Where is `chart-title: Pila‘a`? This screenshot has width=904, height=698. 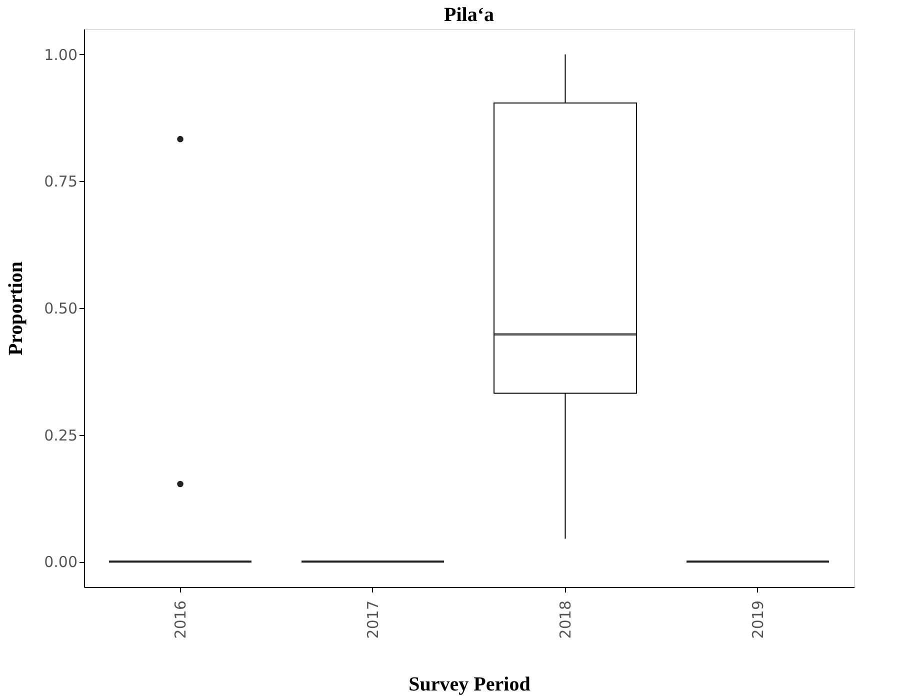
chart-title: Pila‘a is located at coordinates (469, 15).